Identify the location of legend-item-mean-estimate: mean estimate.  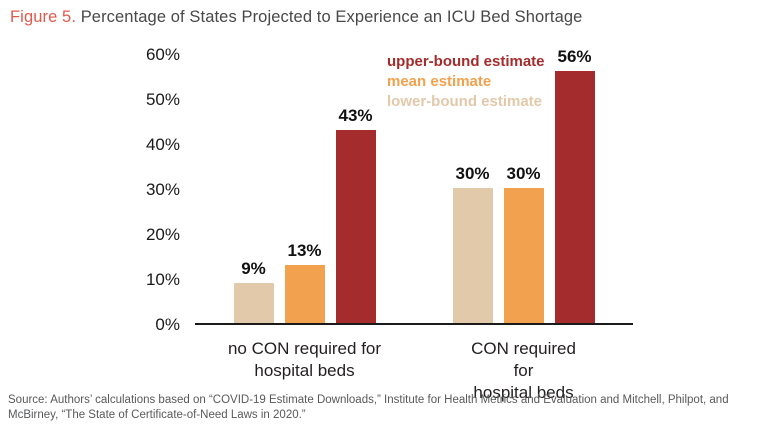
(439, 81).